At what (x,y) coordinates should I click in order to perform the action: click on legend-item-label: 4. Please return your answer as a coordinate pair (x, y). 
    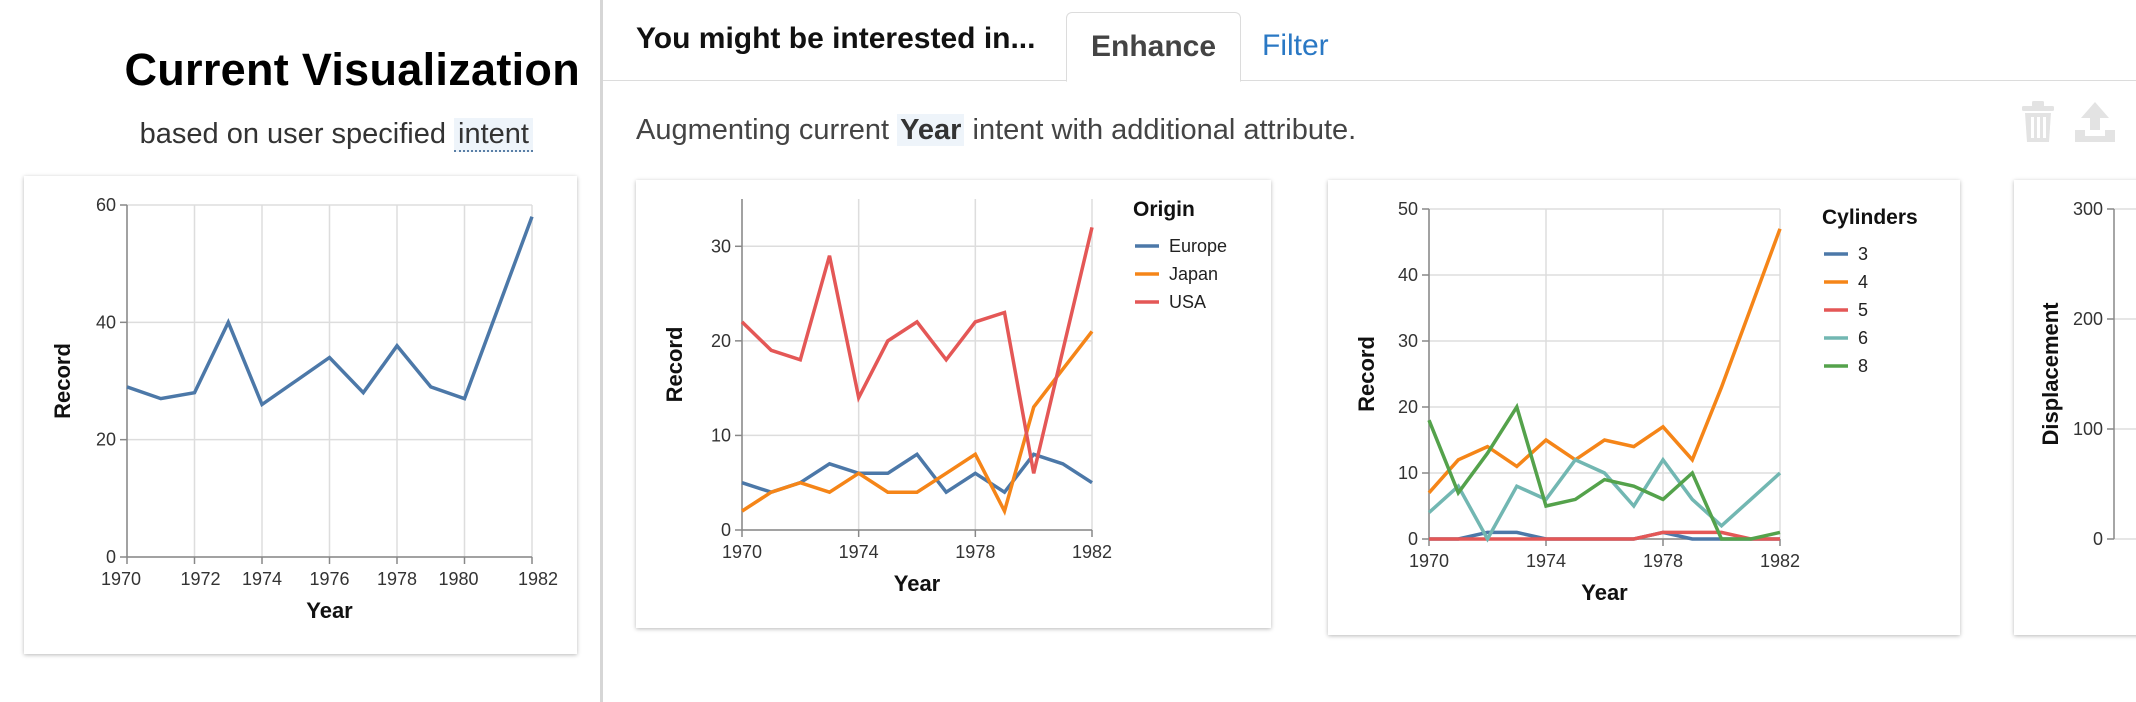
    Looking at the image, I should click on (1863, 282).